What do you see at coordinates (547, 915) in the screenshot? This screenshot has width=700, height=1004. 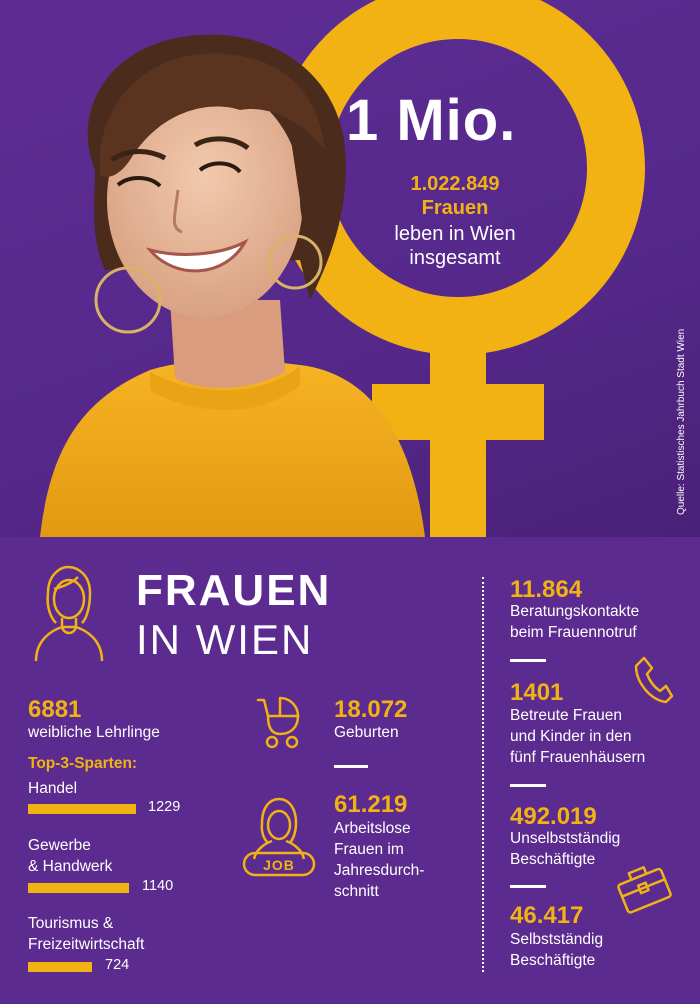 I see `self-employed-number: 46.417` at bounding box center [547, 915].